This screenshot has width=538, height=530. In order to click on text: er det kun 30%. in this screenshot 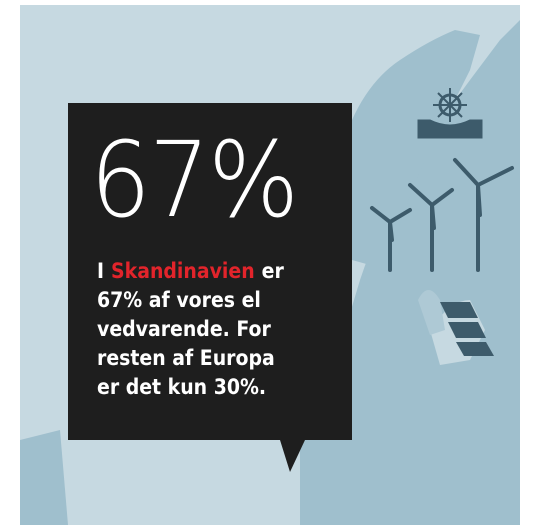, I will do `click(182, 387)`.